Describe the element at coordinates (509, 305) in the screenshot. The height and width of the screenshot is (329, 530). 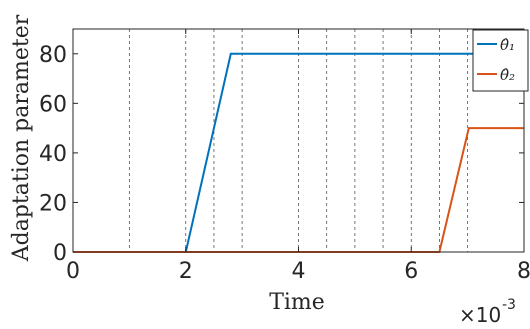
I see `x-exponent-power: -3` at that location.